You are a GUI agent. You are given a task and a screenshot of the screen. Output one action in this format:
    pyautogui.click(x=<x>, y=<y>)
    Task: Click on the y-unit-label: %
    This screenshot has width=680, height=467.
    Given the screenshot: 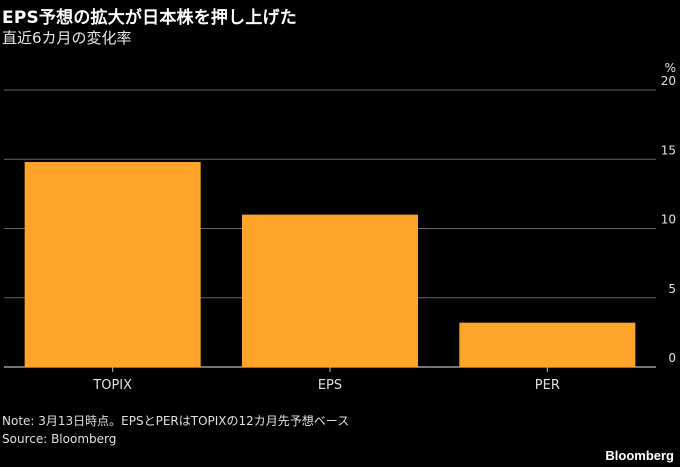 What is the action you would take?
    pyautogui.click(x=670, y=68)
    